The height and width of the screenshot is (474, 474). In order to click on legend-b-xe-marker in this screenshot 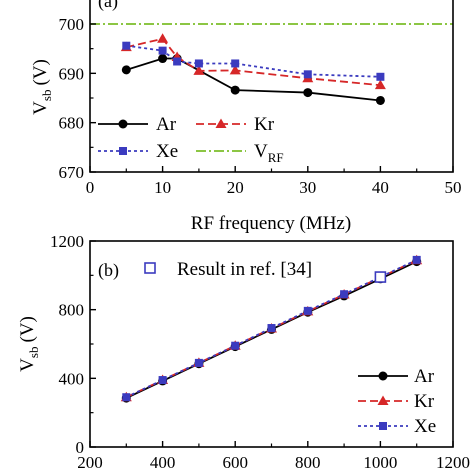, I will do `click(383, 426)`.